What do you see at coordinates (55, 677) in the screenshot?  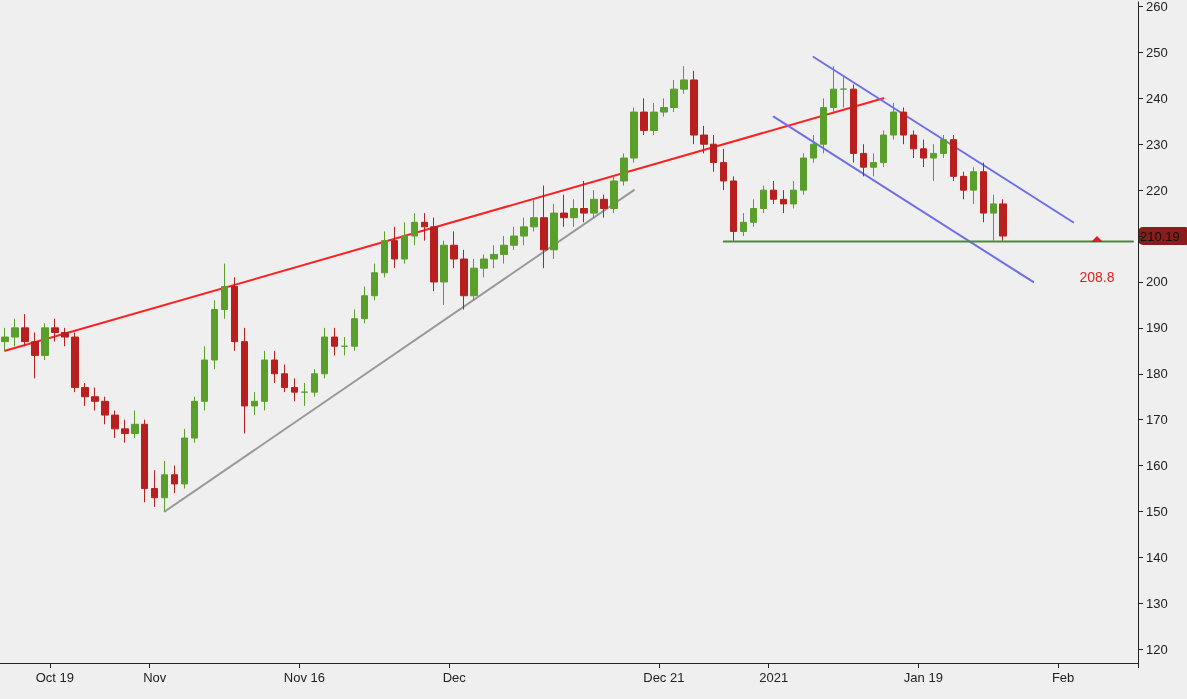 I see `x-tick-label: Oct 19` at bounding box center [55, 677].